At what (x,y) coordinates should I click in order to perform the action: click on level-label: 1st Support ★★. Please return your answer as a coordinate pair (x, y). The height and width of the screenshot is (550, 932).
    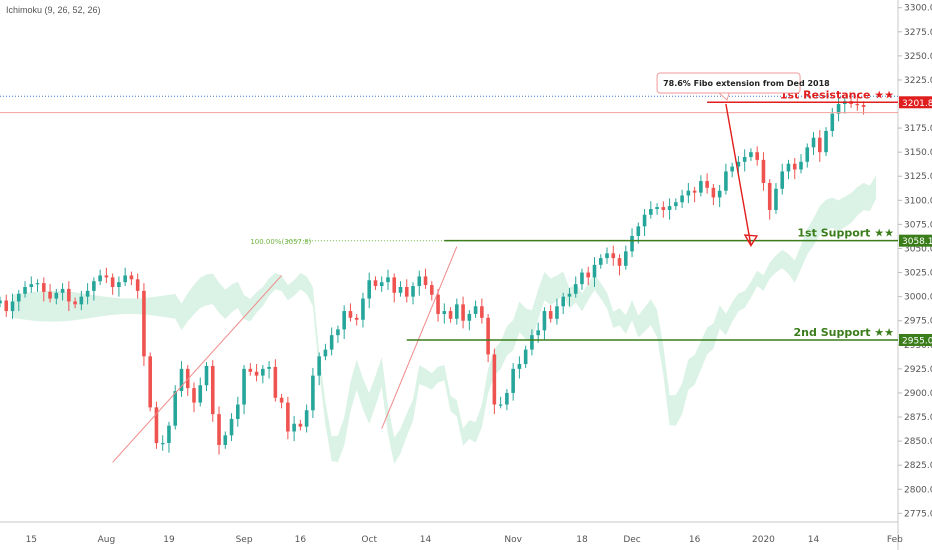
    Looking at the image, I should click on (845, 233).